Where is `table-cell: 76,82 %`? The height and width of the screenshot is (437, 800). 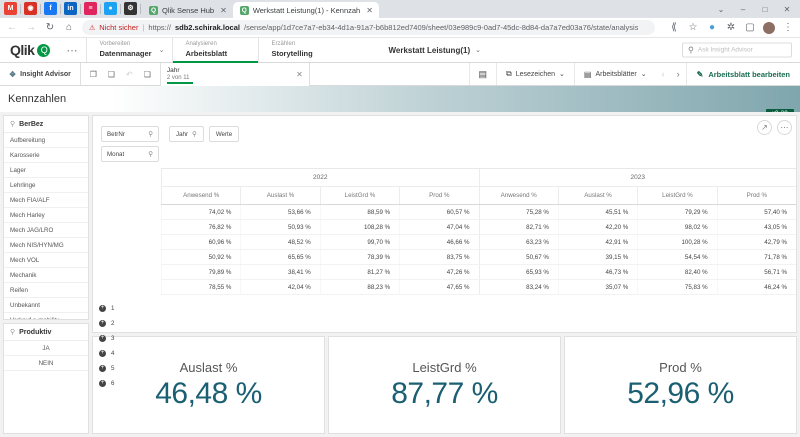
table-cell: 76,82 % is located at coordinates (200, 227).